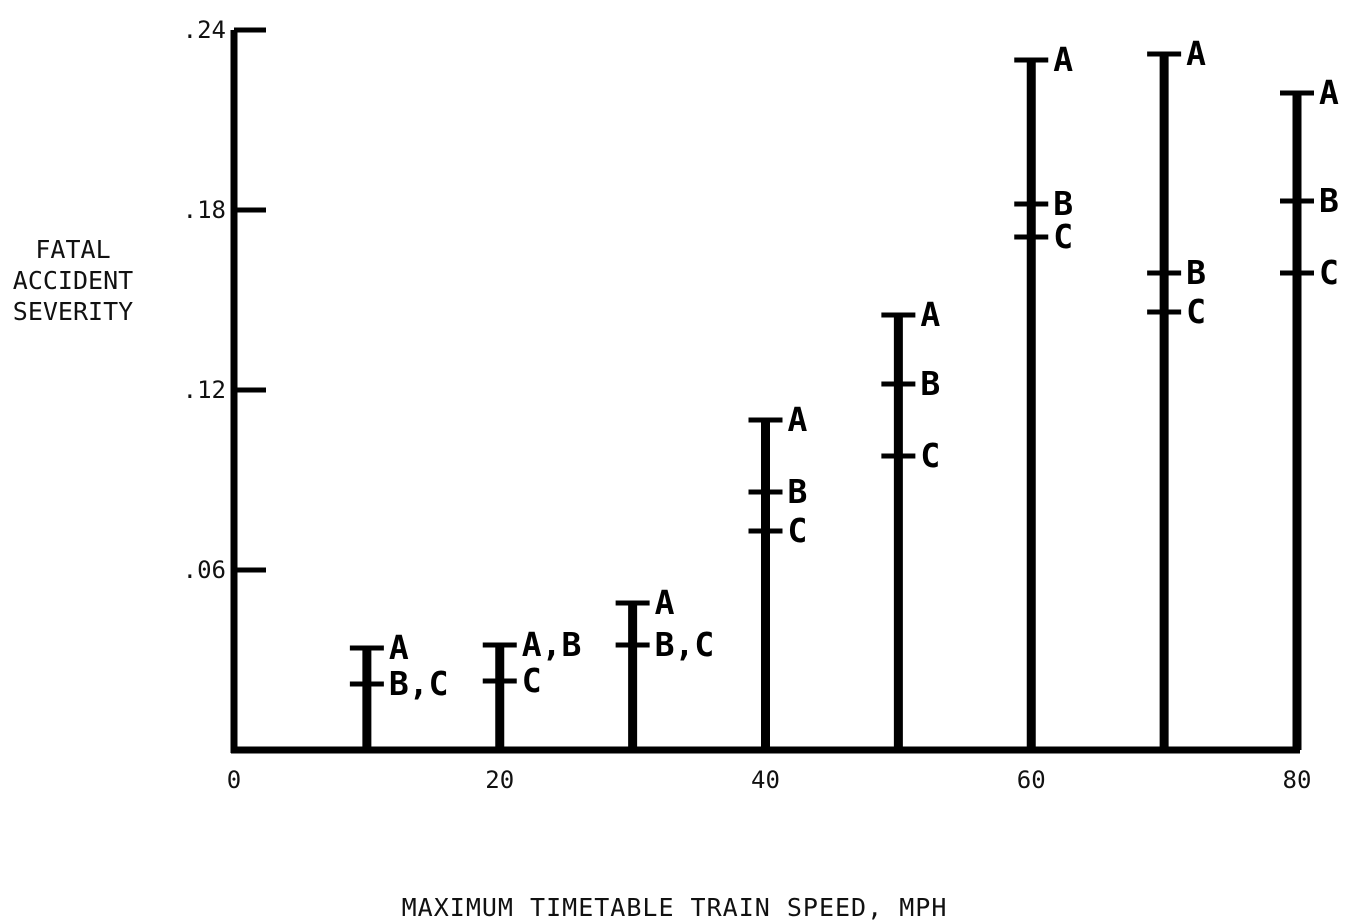  I want to click on y-tick-label: .12, so click(204, 390).